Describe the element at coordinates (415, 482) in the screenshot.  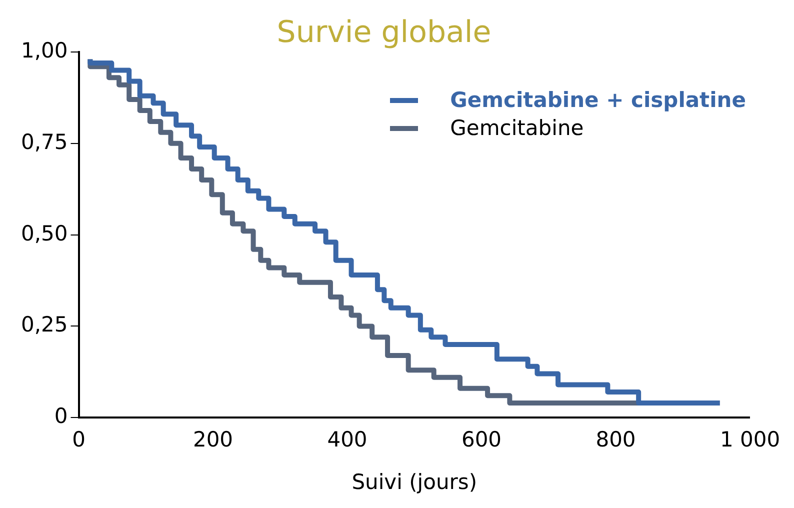
I see `x-axis-title: Suivi (jours)` at that location.